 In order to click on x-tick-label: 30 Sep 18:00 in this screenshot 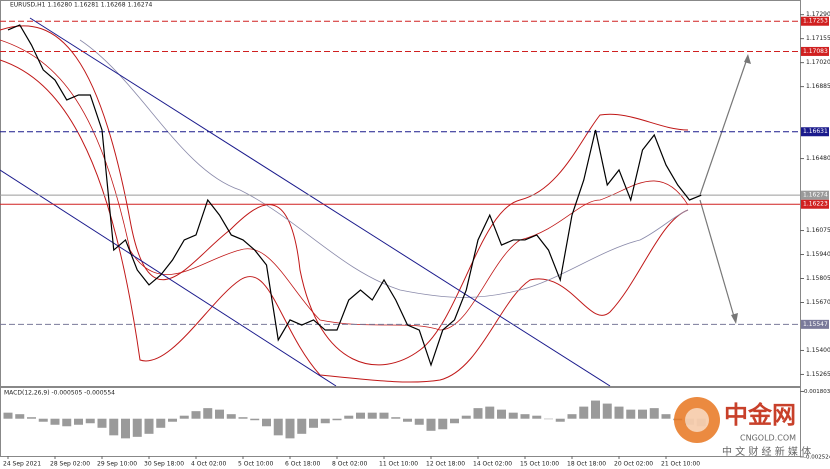, I will do `click(164, 464)`.